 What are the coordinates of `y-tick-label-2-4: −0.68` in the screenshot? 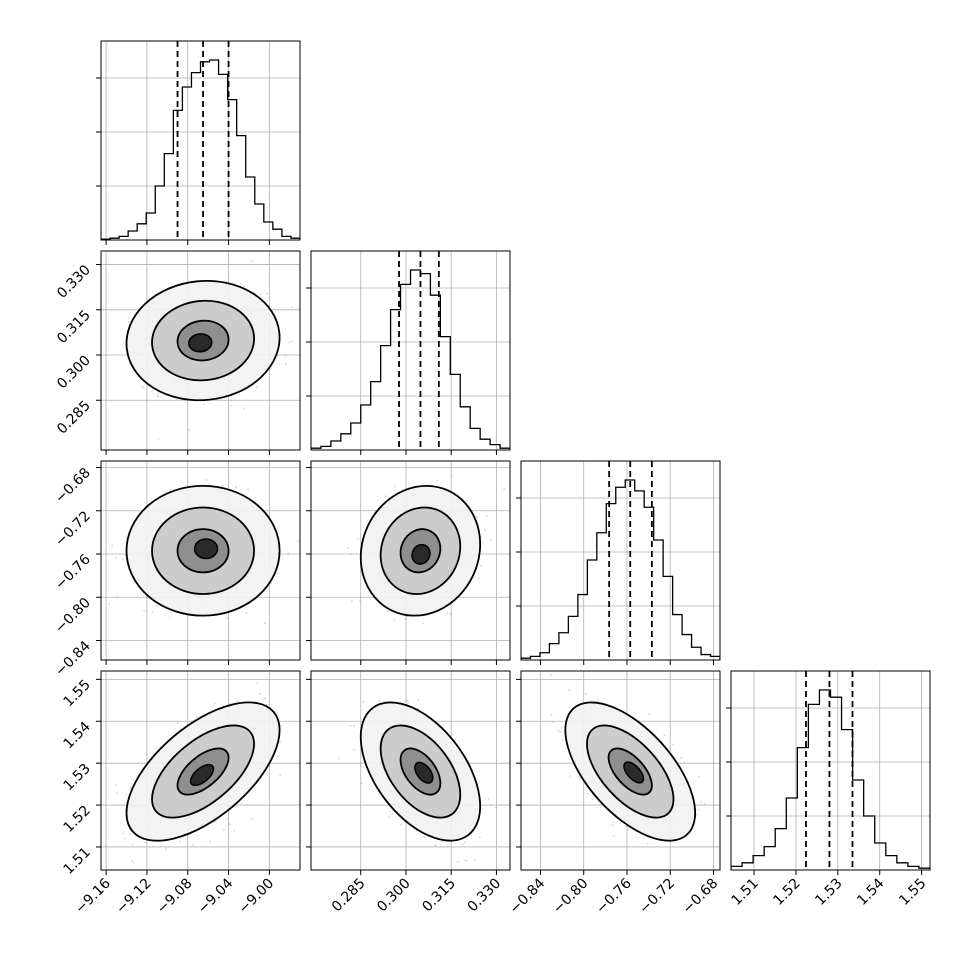 It's located at (73, 486).